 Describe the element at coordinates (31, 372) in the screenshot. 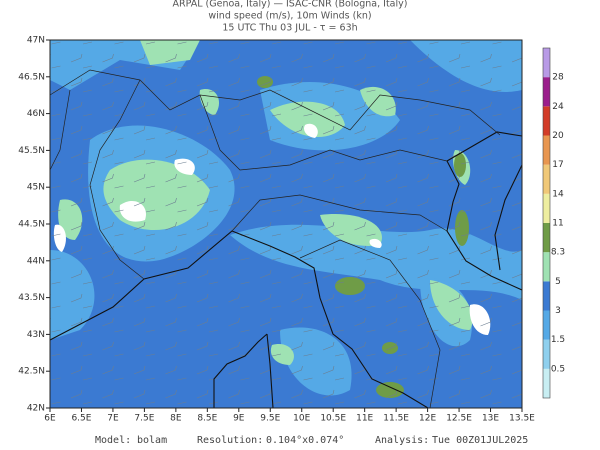

I see `y-tick-label: 42.5N` at that location.